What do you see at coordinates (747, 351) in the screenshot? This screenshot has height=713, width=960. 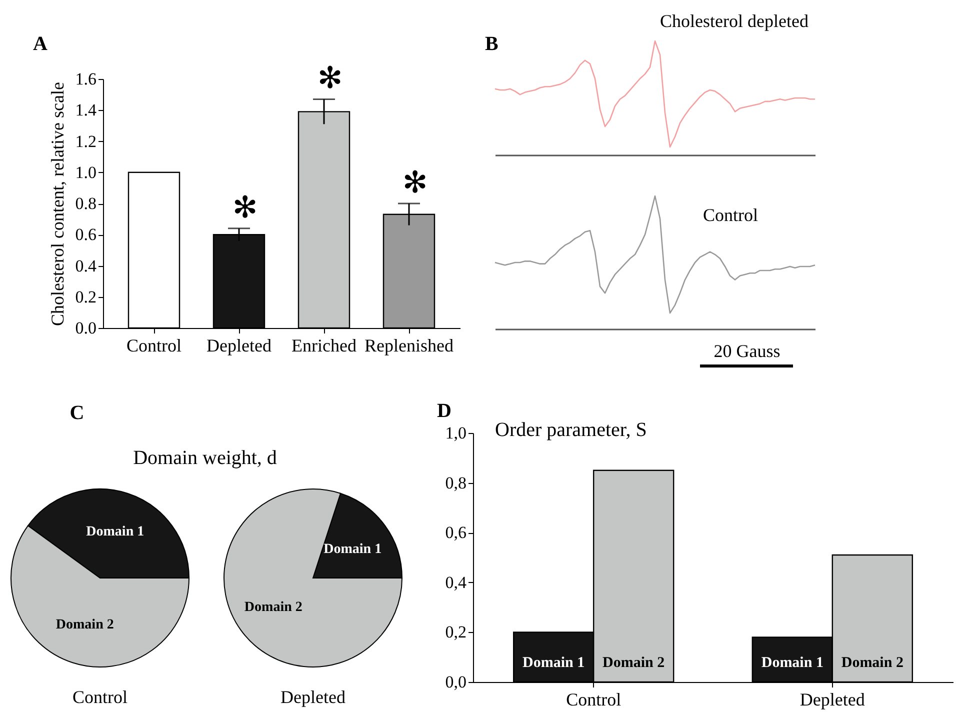 I see `text: 20 Gauss` at bounding box center [747, 351].